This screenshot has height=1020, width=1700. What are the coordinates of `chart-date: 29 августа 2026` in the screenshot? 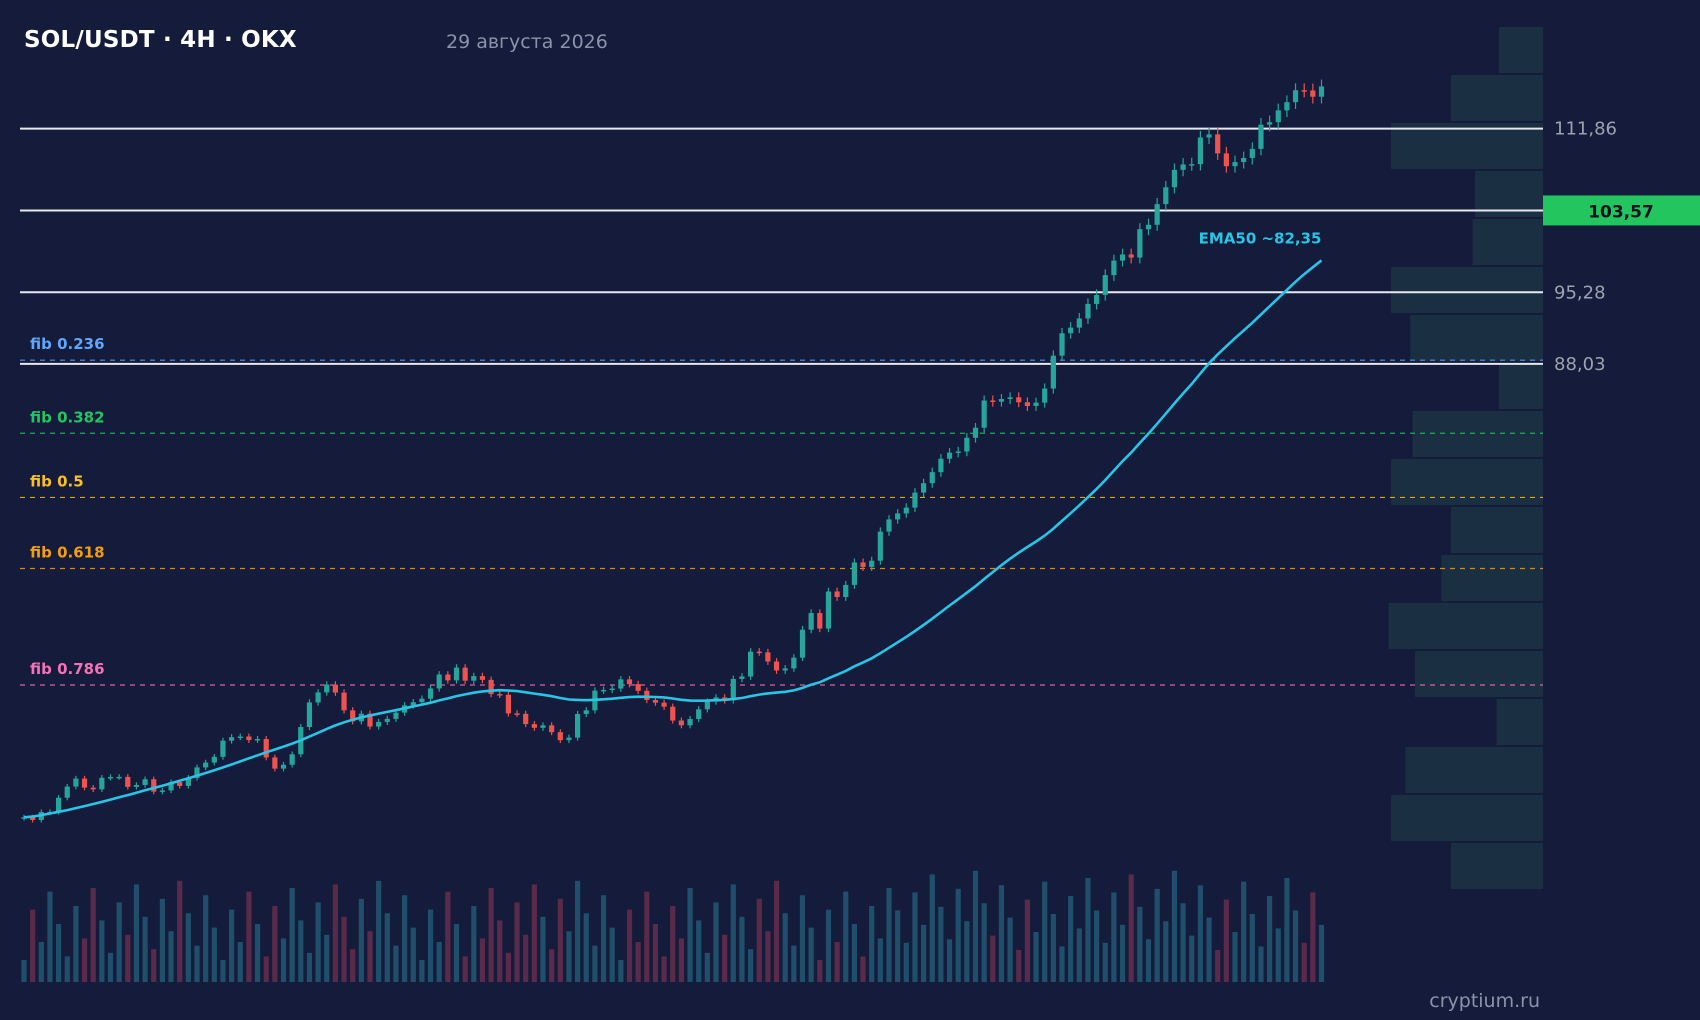 It's located at (527, 42).